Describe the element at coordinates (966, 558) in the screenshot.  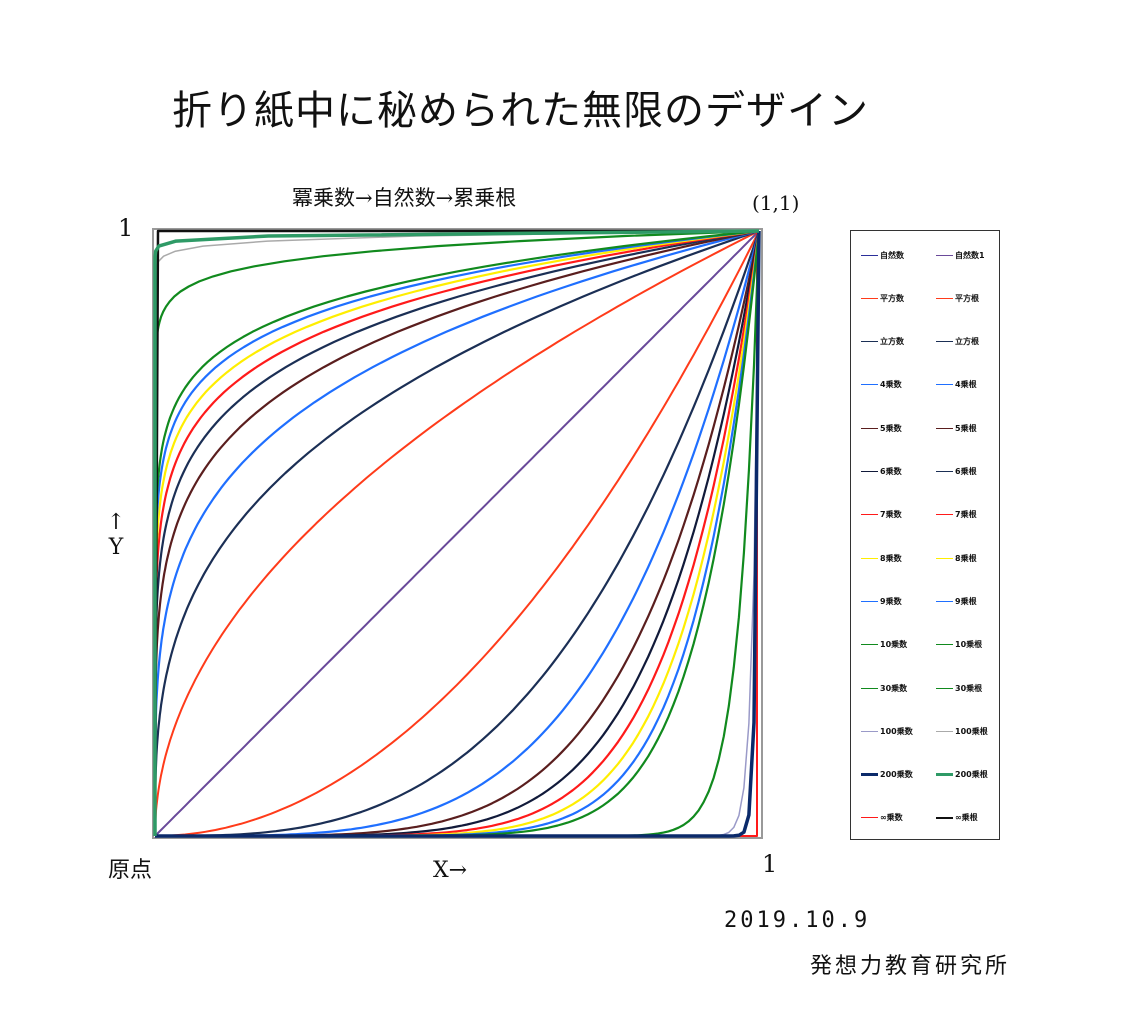
I see `legend-label: 8乗根` at that location.